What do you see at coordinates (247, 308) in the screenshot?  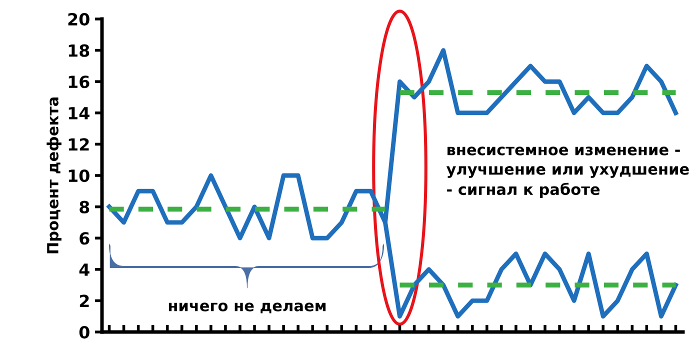 I see `annotation: ничего не делаем` at bounding box center [247, 308].